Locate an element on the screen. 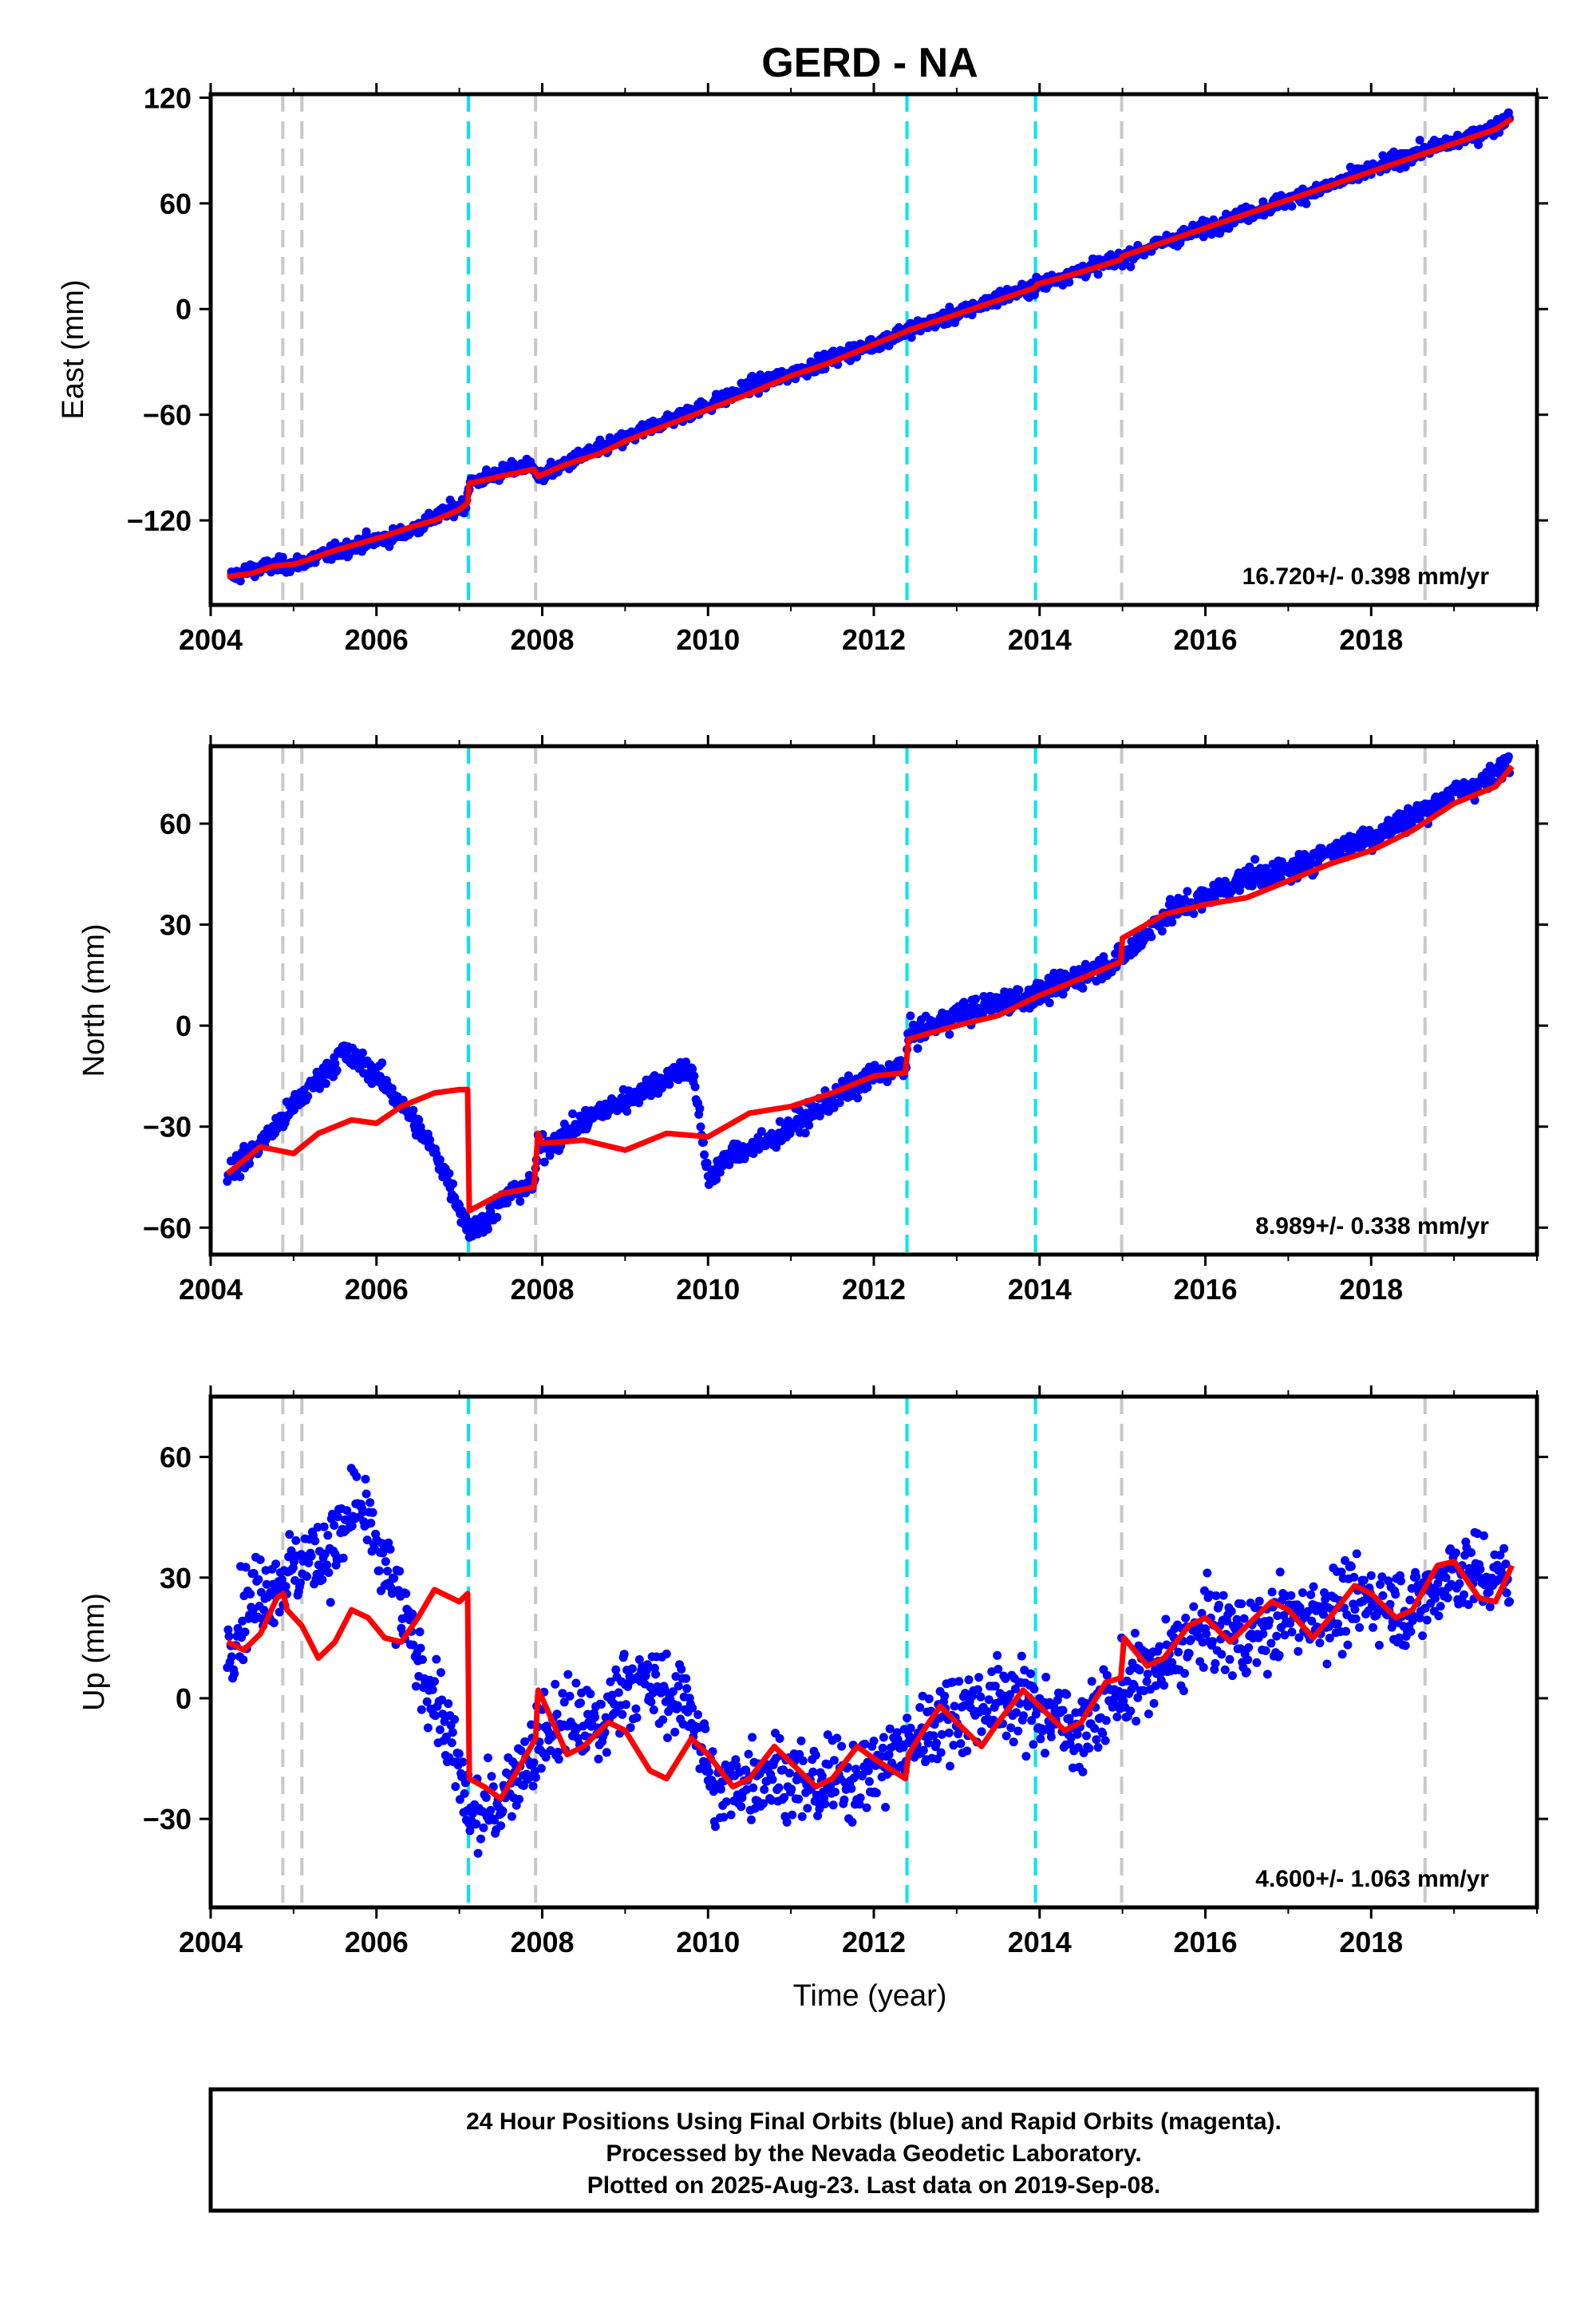 This screenshot has width=1596, height=2316. x-tick-label: 2006 is located at coordinates (377, 1942).